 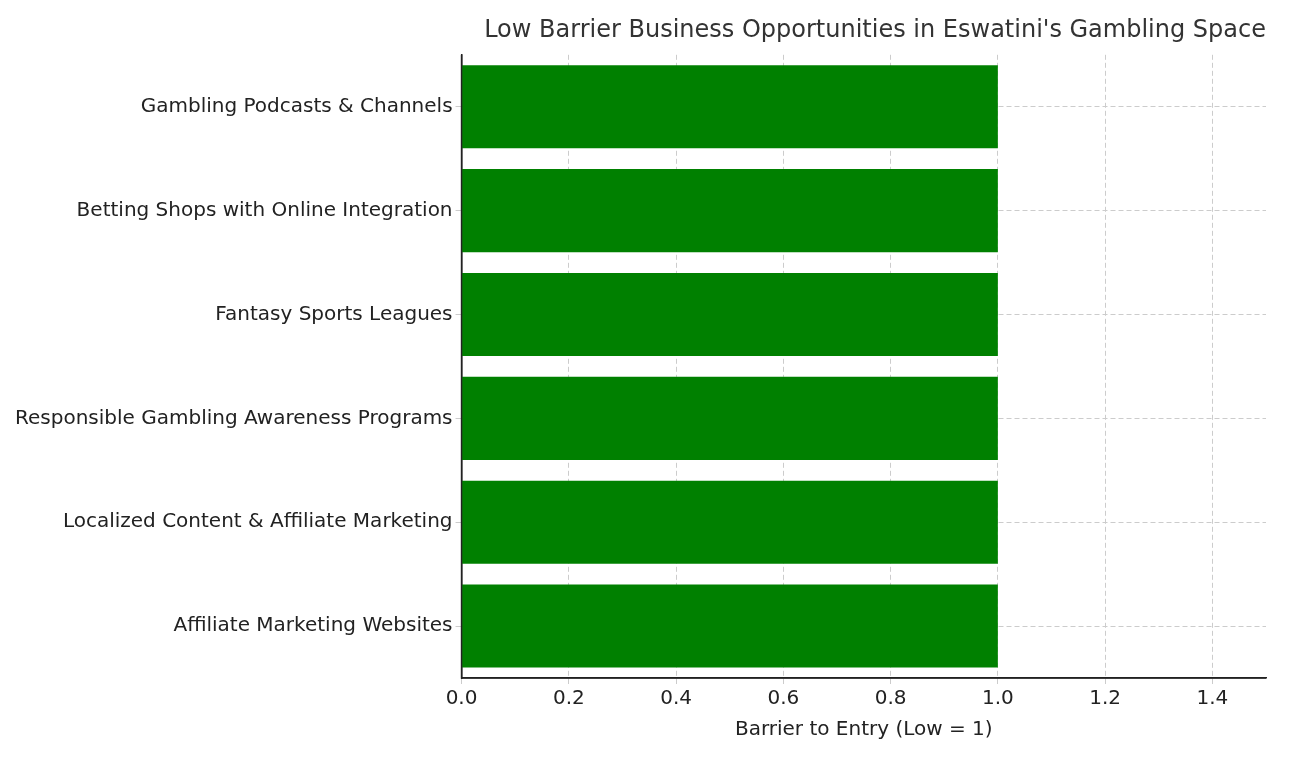 I want to click on x-tick-label: 0.8, so click(x=890, y=697).